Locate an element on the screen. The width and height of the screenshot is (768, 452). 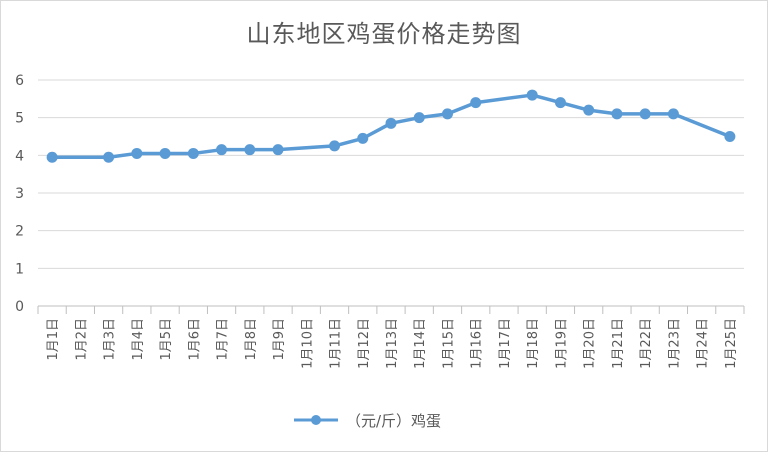
x-tick-label: 1月8日 is located at coordinates (251, 339).